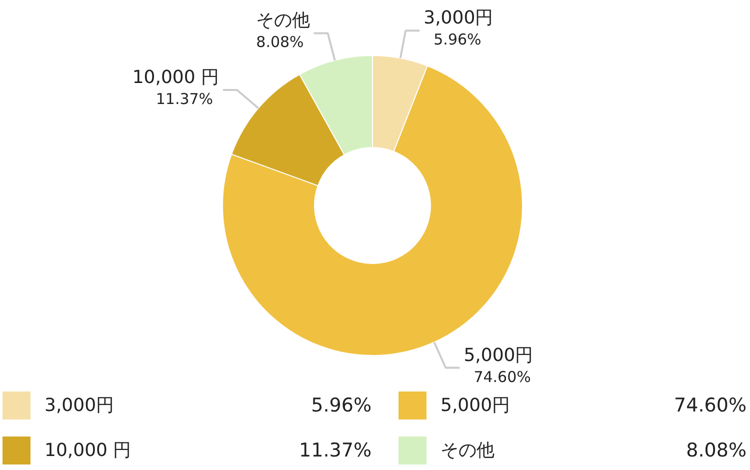 This screenshot has height=470, width=750. Describe the element at coordinates (716, 451) in the screenshot. I see `text: 8.08%` at that location.